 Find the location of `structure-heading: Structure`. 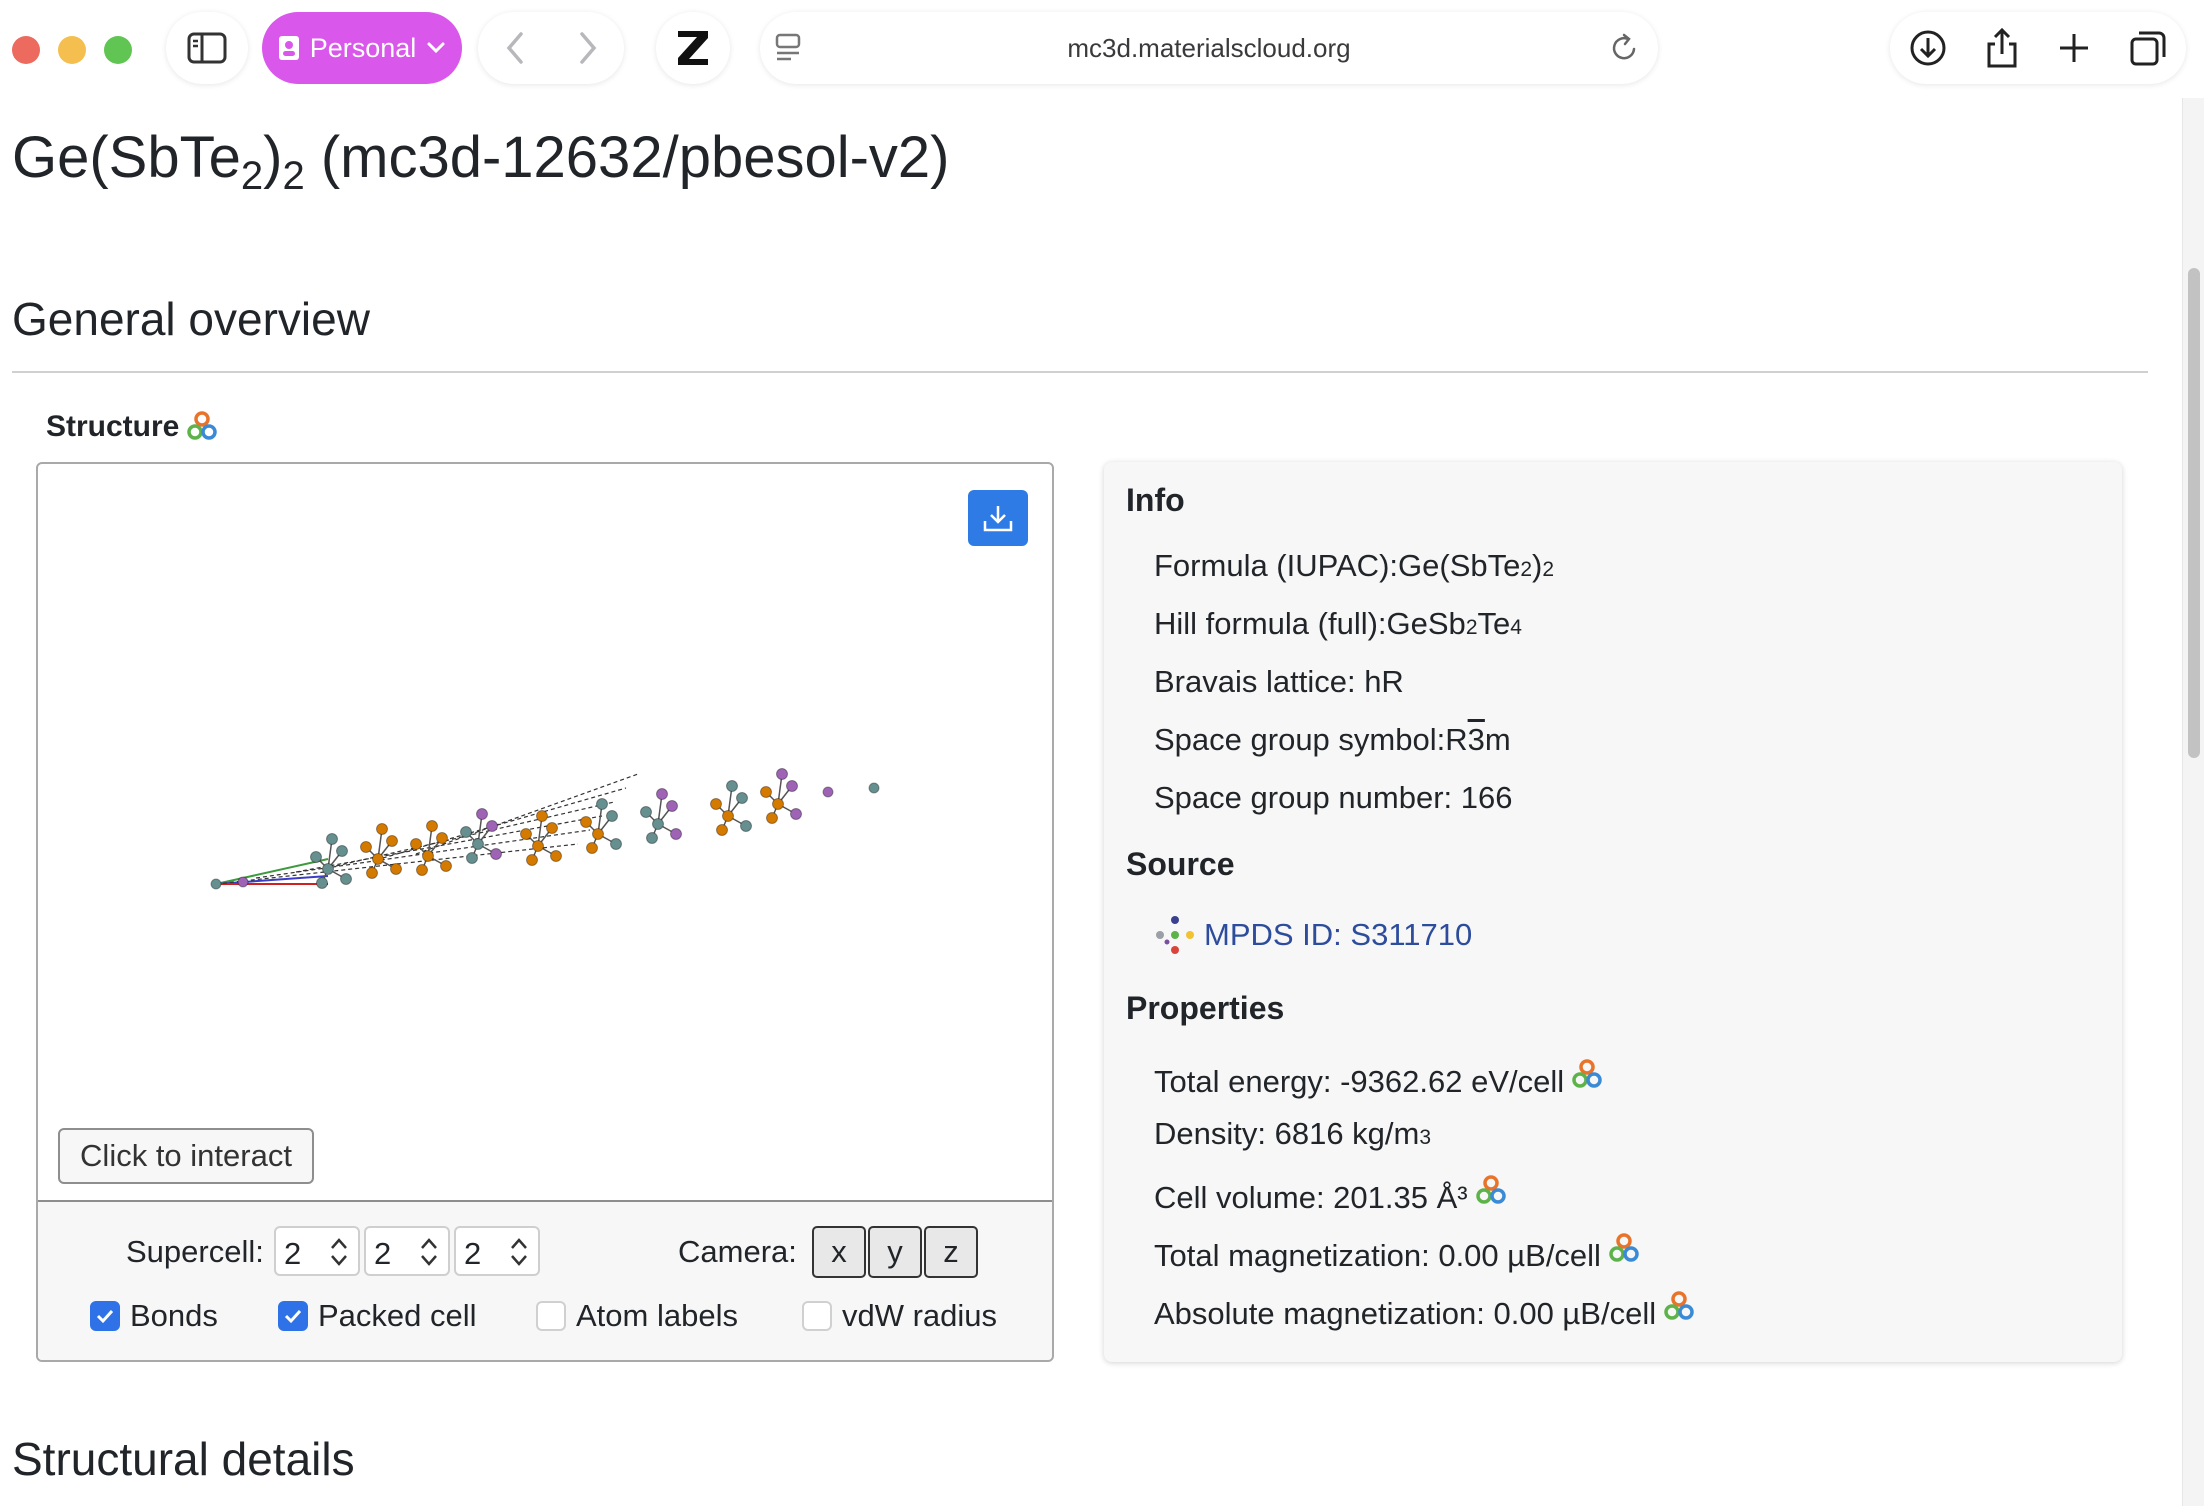

structure-heading: Structure is located at coordinates (132, 427).